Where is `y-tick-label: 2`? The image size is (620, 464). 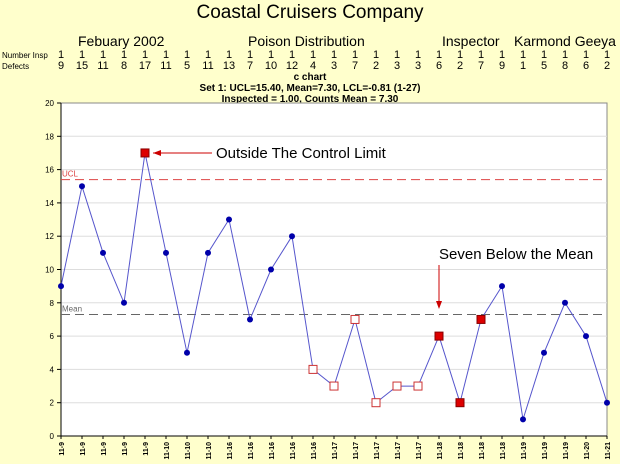
y-tick-label: 2 is located at coordinates (52, 403).